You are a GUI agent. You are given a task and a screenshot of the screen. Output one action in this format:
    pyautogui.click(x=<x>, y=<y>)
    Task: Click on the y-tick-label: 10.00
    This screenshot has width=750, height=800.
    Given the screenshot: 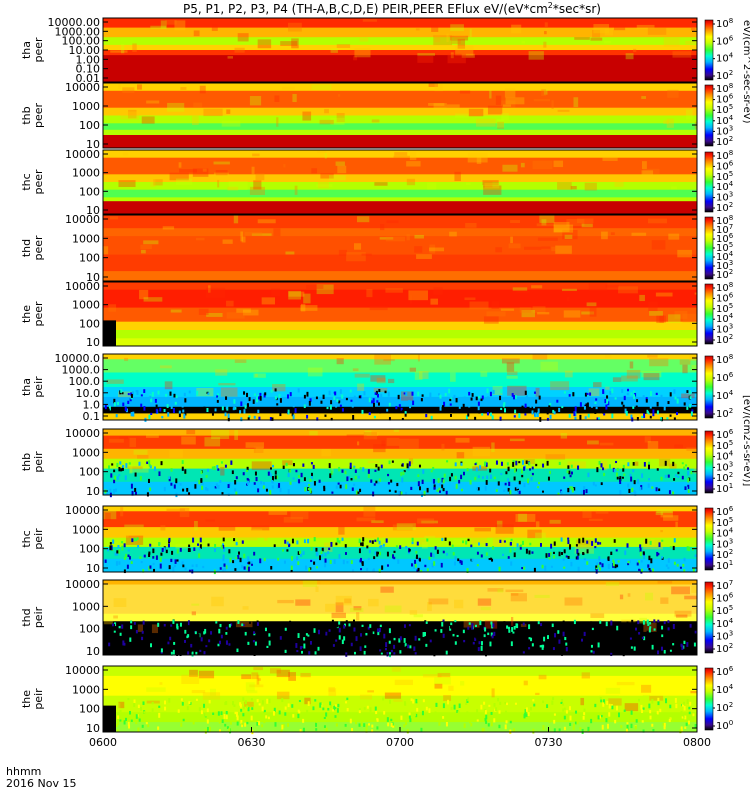 What is the action you would take?
    pyautogui.click(x=85, y=50)
    